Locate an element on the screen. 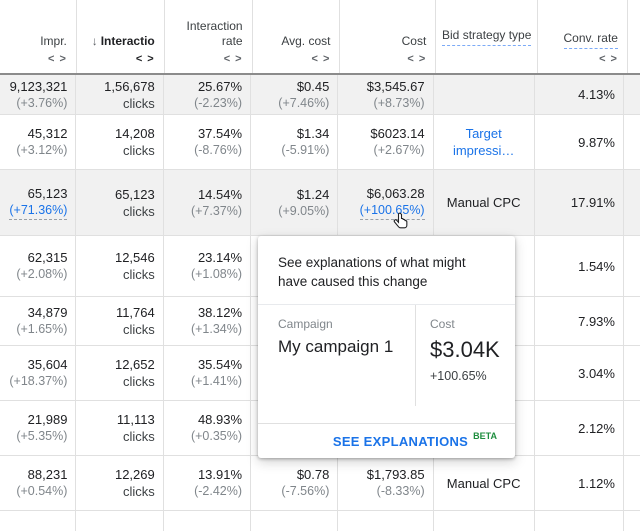 This screenshot has width=640, height=531. interaction-rate-value: 23.14% is located at coordinates (220, 257).